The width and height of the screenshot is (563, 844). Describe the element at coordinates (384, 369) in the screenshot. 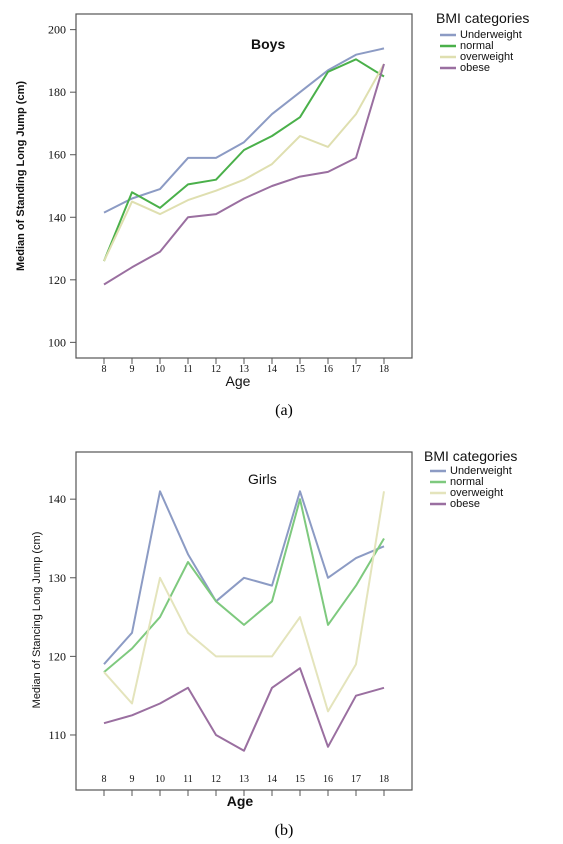

I see `x-tick-label-boys: 18` at that location.